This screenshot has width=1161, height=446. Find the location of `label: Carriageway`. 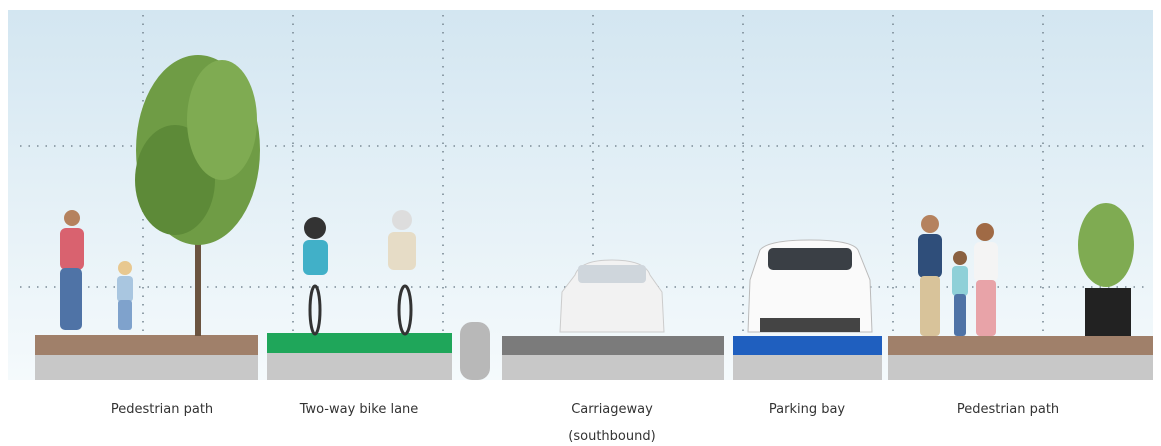

label: Carriageway is located at coordinates (612, 409).